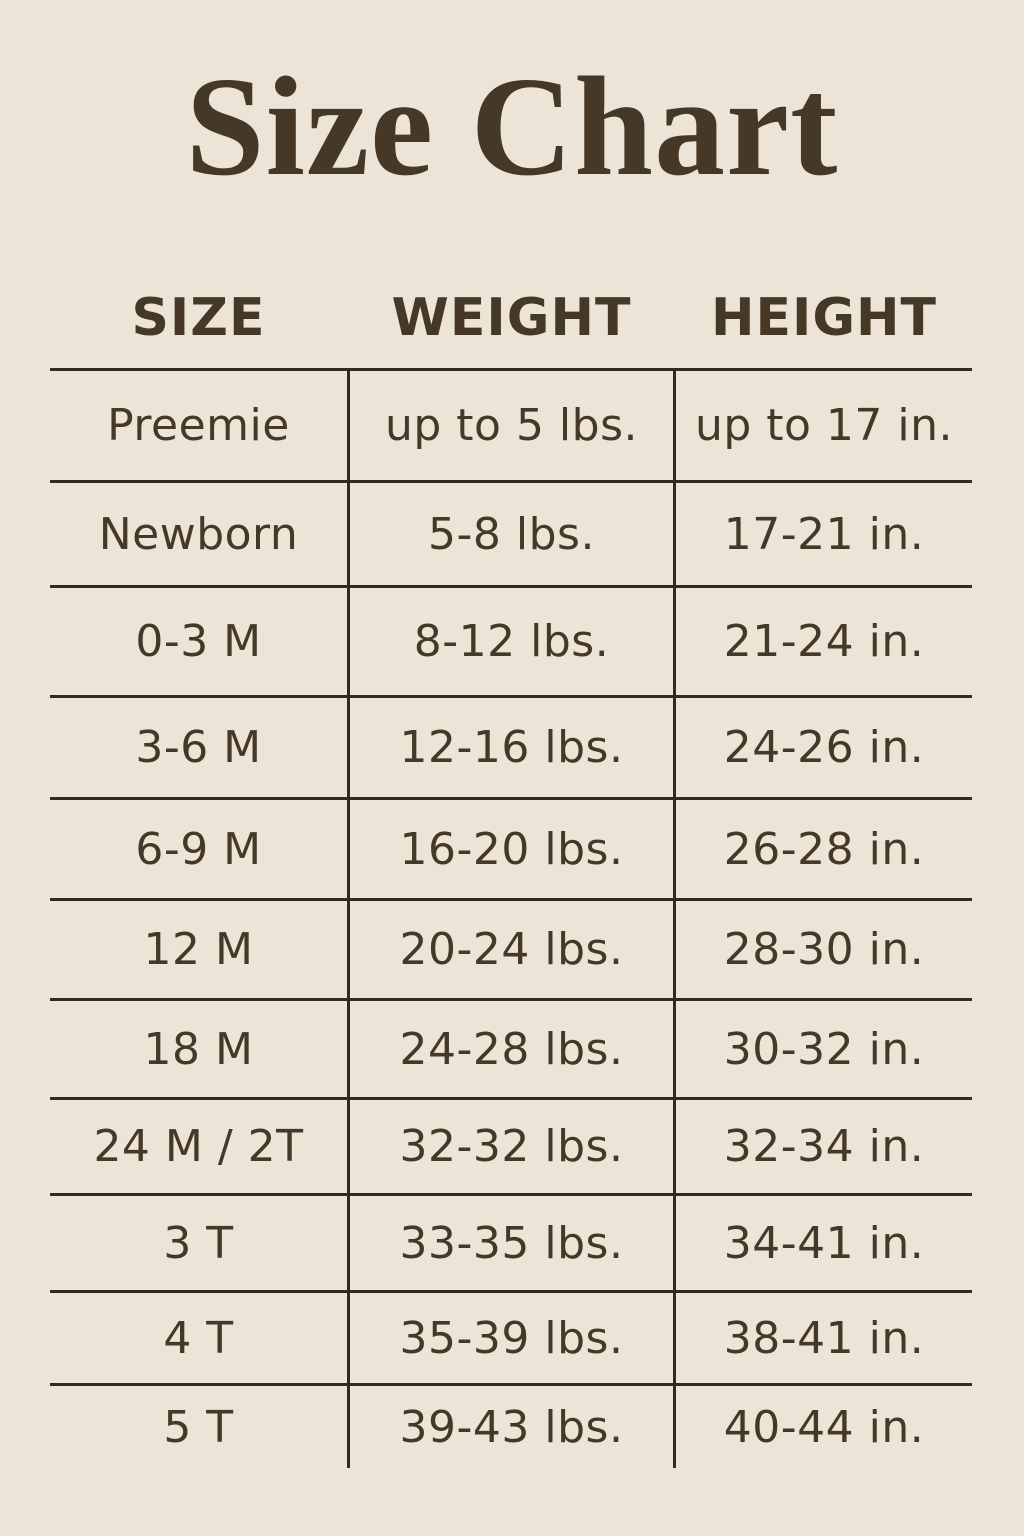  What do you see at coordinates (824, 747) in the screenshot?
I see `height-cell: 24-26 in.` at bounding box center [824, 747].